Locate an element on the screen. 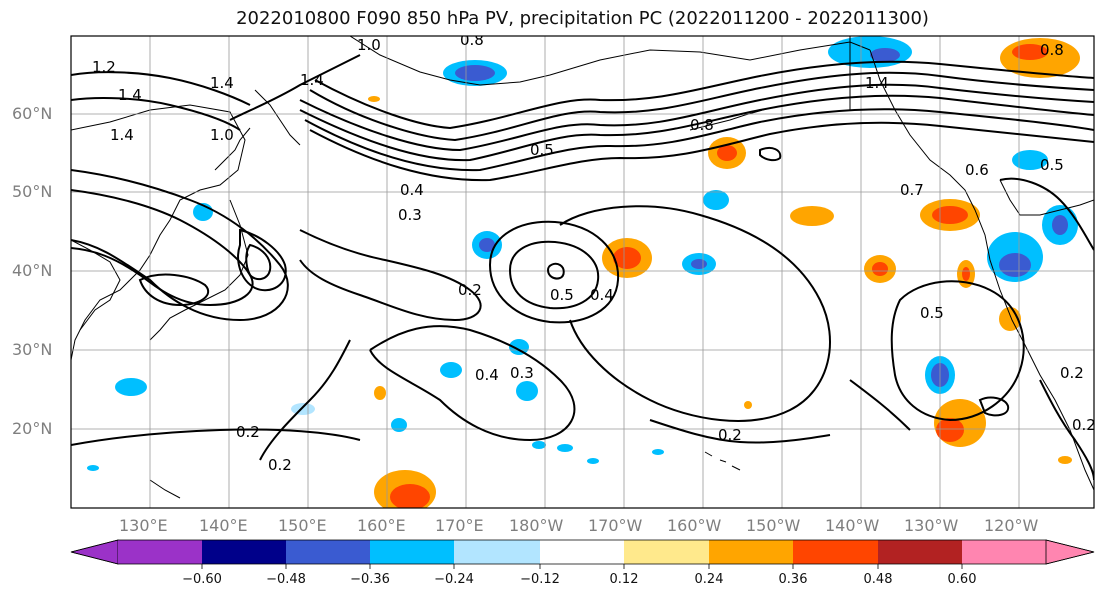 The width and height of the screenshot is (1105, 601). lon-label: 140°E is located at coordinates (223, 525).